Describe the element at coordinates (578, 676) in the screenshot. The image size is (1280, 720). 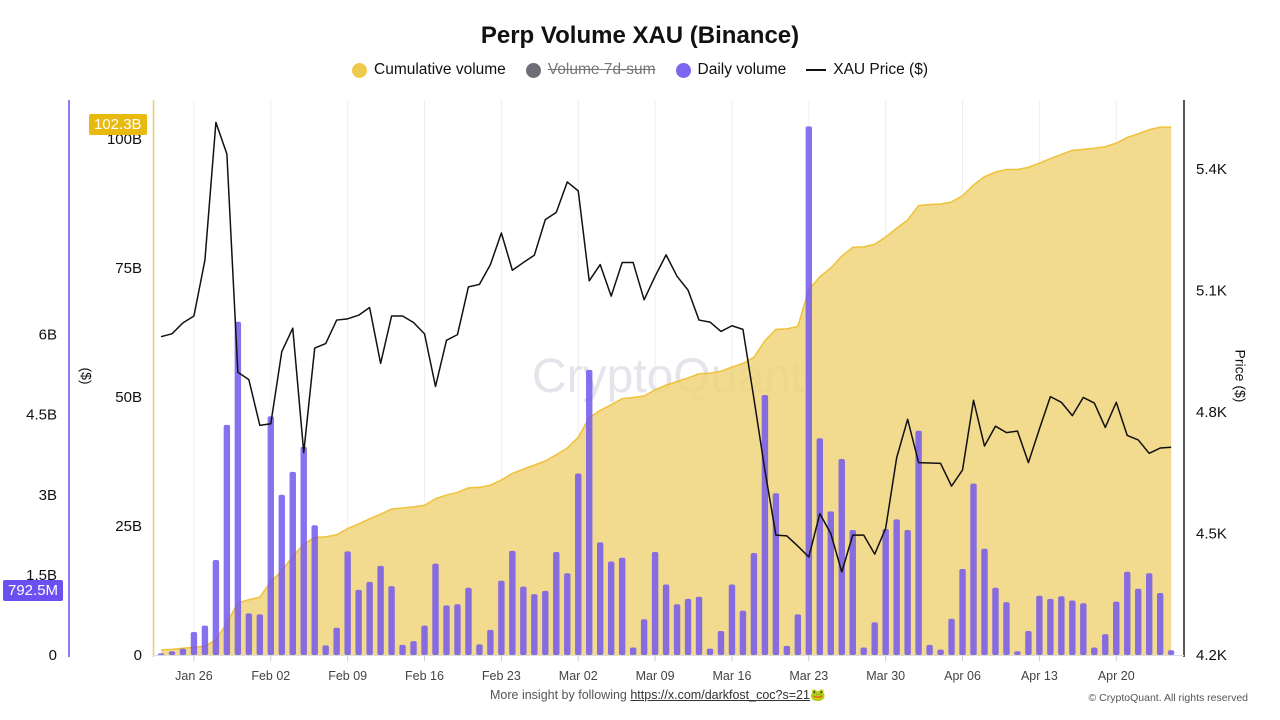
I see `x-tick-label: Mar 02` at that location.